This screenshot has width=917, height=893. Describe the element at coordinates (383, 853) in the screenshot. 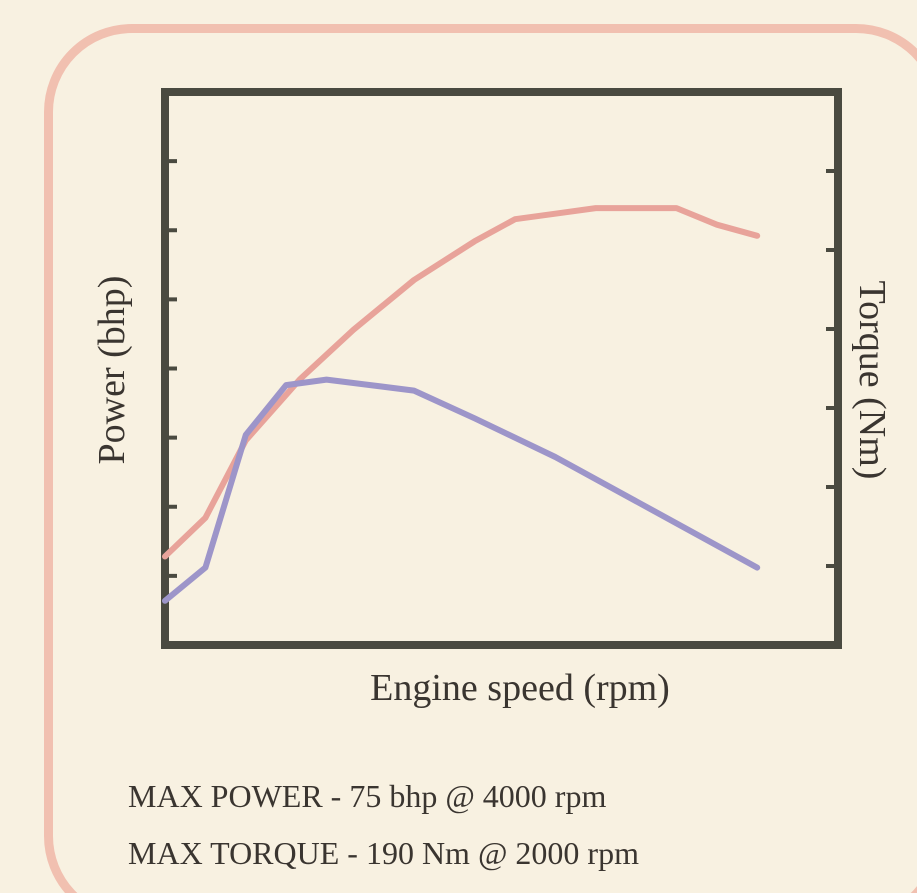

I see `max-torque-note: MAX TORQUE - 190 Nm @ 2000 rpm` at that location.